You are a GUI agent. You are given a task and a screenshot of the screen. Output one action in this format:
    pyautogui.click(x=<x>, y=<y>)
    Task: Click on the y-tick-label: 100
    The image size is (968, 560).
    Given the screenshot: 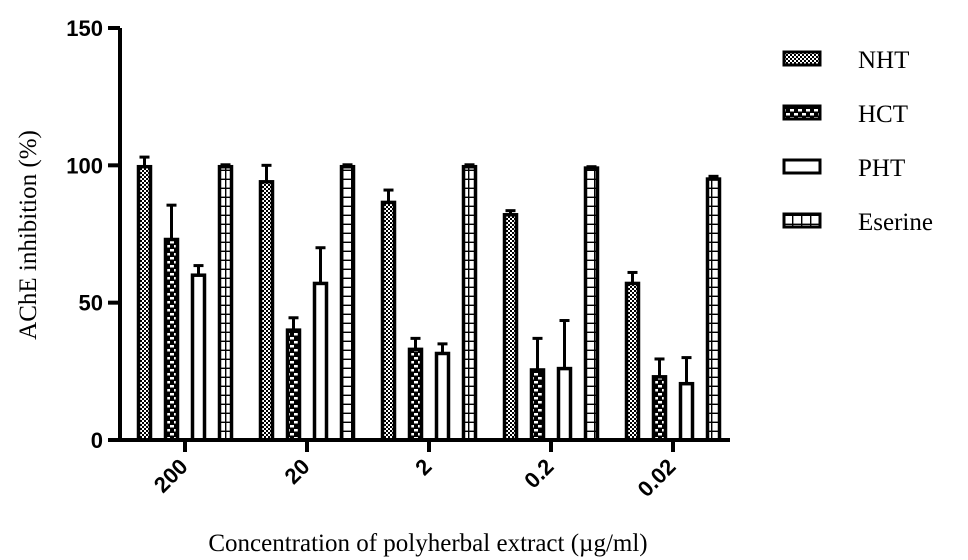 What is the action you would take?
    pyautogui.click(x=84, y=165)
    